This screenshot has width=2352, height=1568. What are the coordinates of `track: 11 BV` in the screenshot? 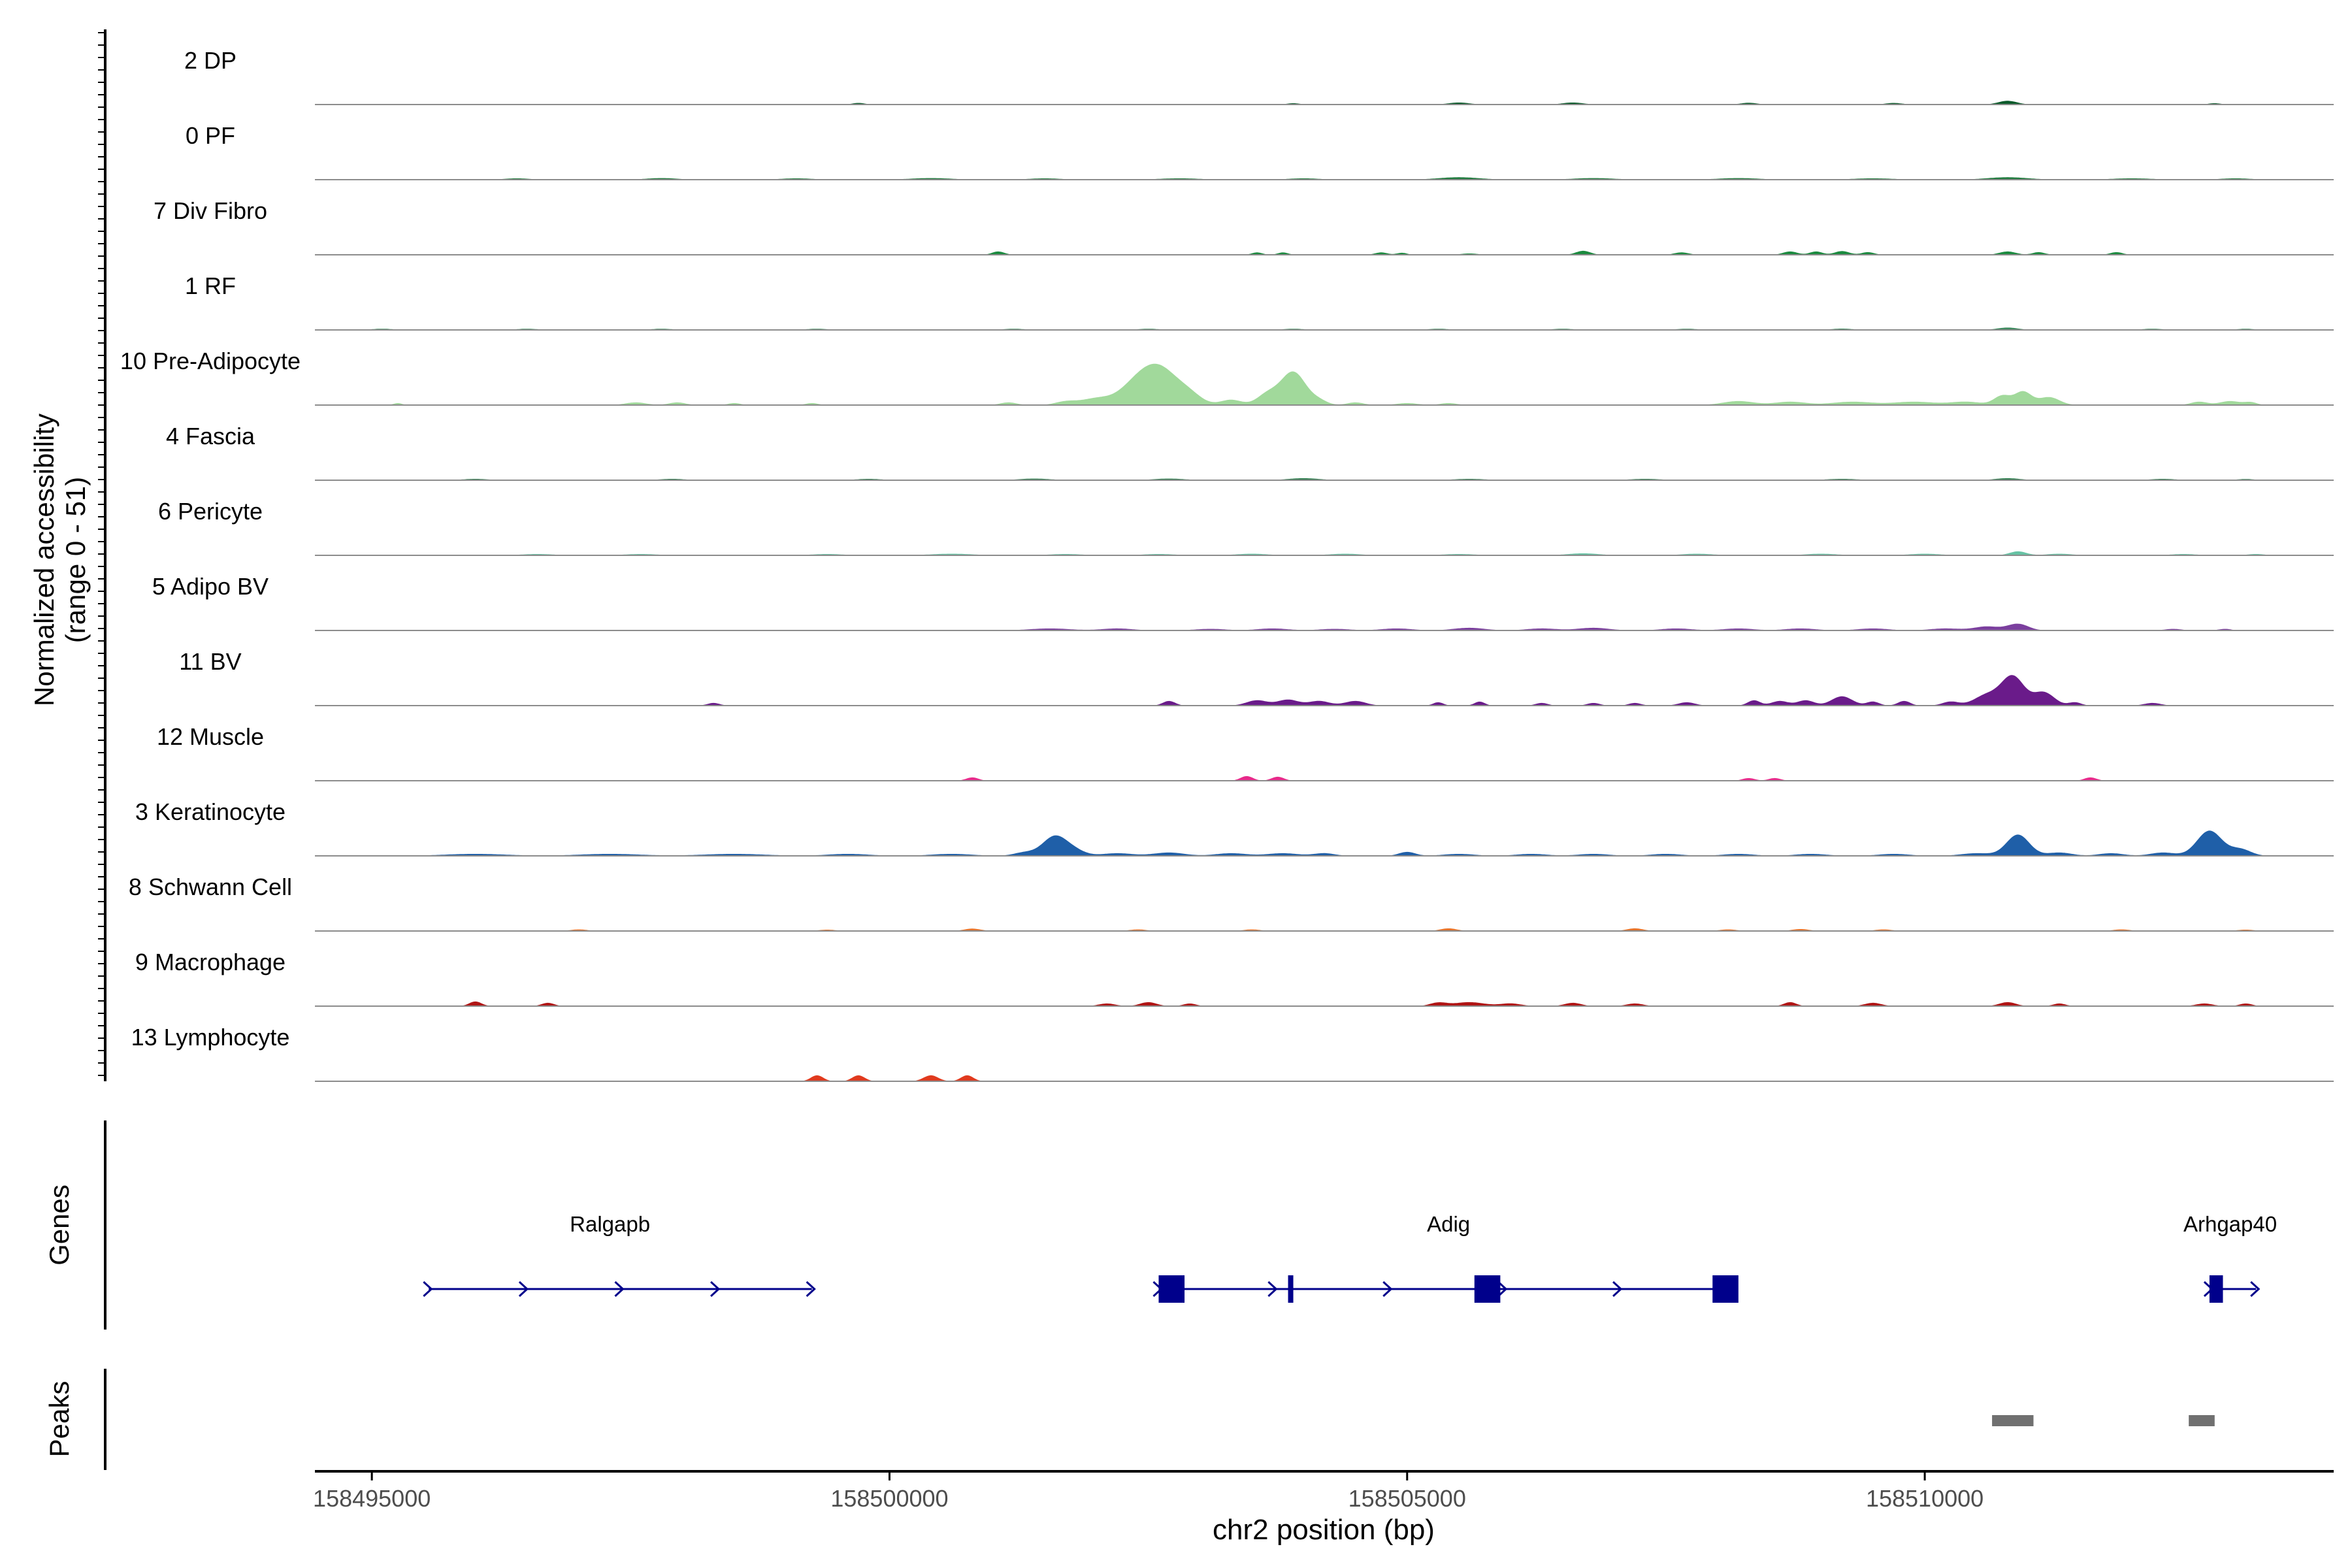 It's located at (1256, 677).